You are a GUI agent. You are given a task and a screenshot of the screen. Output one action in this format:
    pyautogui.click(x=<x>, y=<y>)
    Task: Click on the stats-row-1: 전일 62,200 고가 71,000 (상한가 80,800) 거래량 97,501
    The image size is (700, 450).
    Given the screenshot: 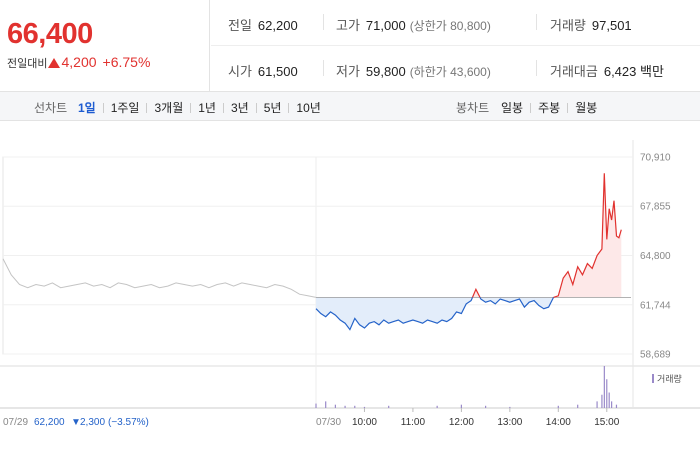 What is the action you would take?
    pyautogui.click(x=455, y=23)
    